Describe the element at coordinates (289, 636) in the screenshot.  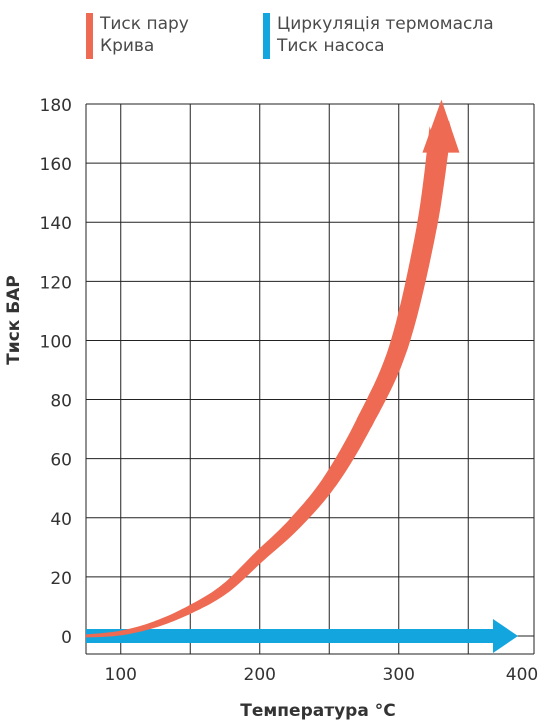
I see `pump-pressure-line` at that location.